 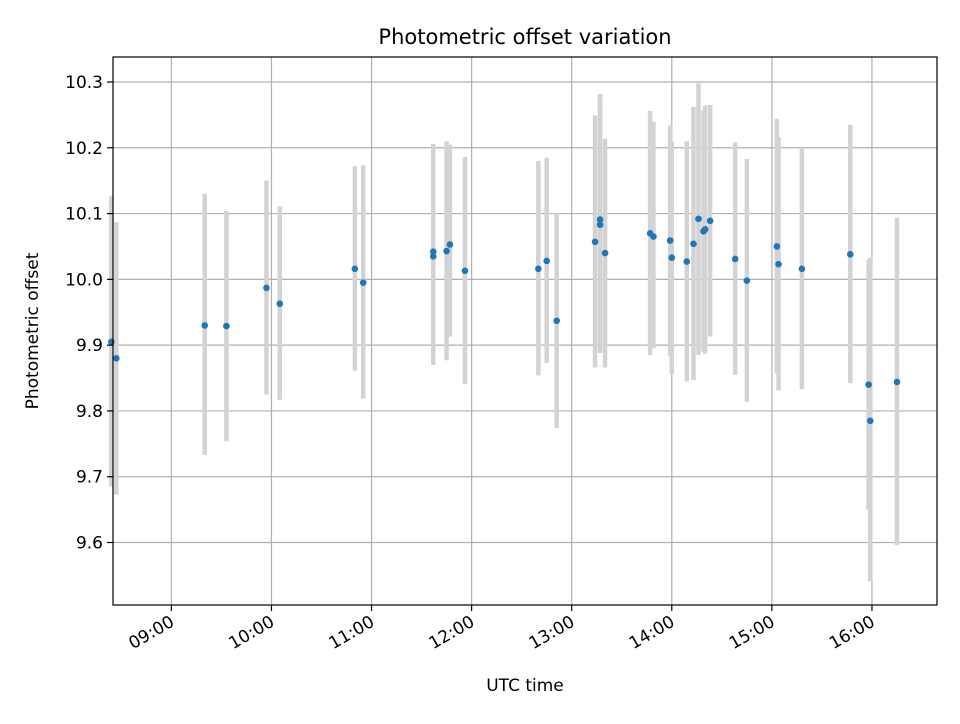 I want to click on y-tick-label: 9.6, so click(x=89, y=544).